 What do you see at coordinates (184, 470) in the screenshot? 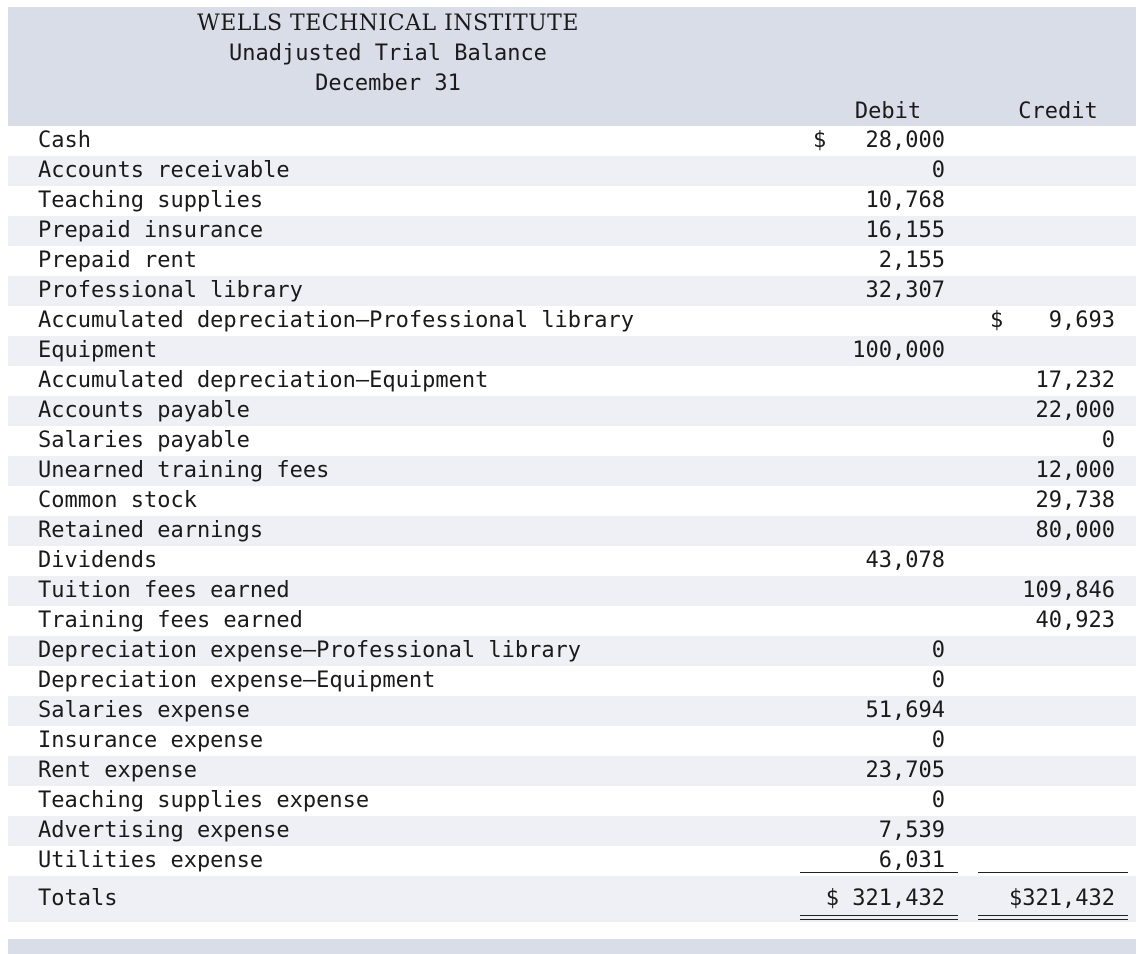
I see `account-name: Unearned training fees` at bounding box center [184, 470].